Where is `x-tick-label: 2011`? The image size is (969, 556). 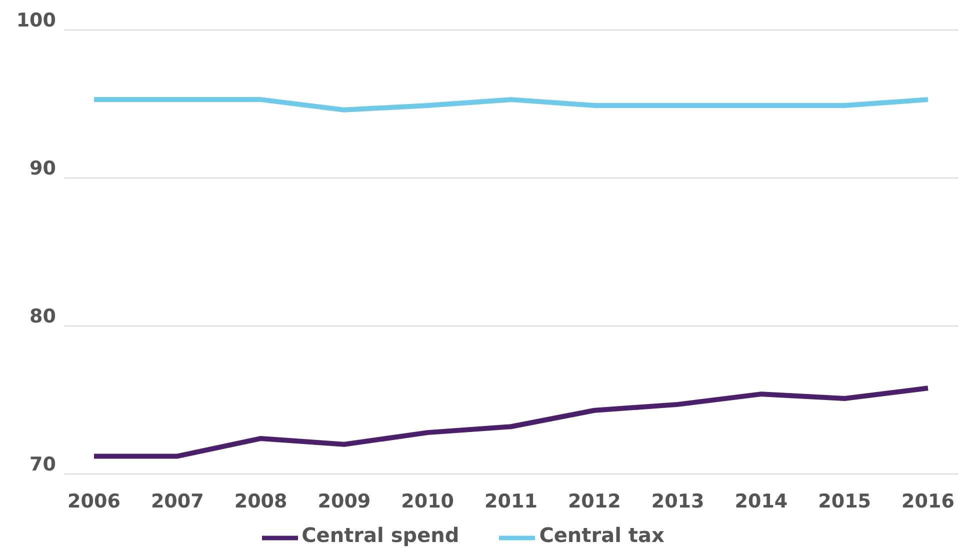 x-tick-label: 2011 is located at coordinates (511, 501).